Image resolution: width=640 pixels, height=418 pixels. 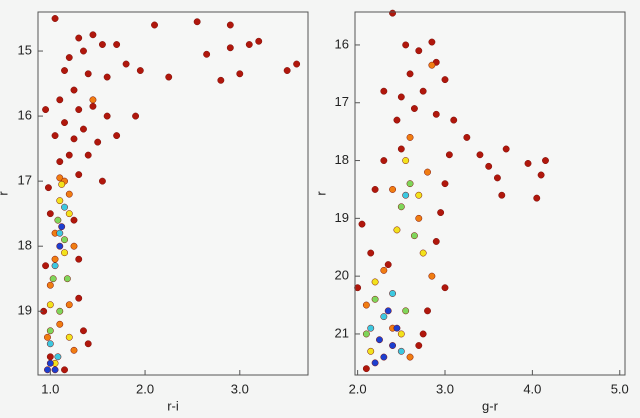 I want to click on y-axis-label: r, so click(x=5, y=193).